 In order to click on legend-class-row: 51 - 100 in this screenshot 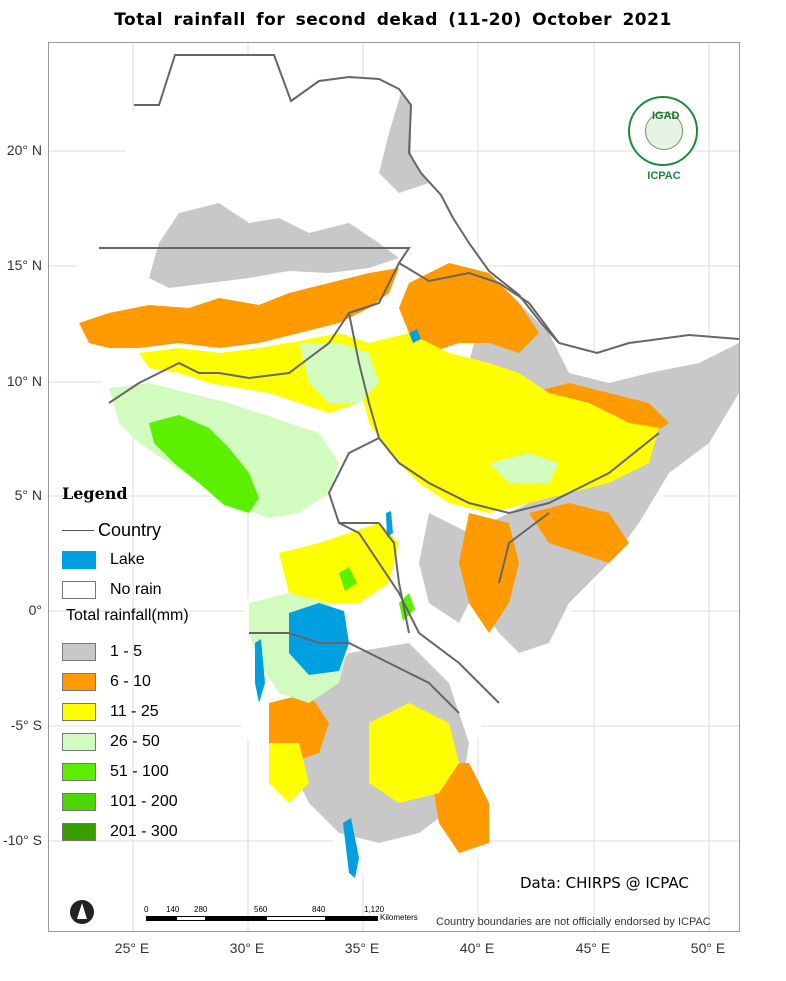, I will do `click(147, 772)`.